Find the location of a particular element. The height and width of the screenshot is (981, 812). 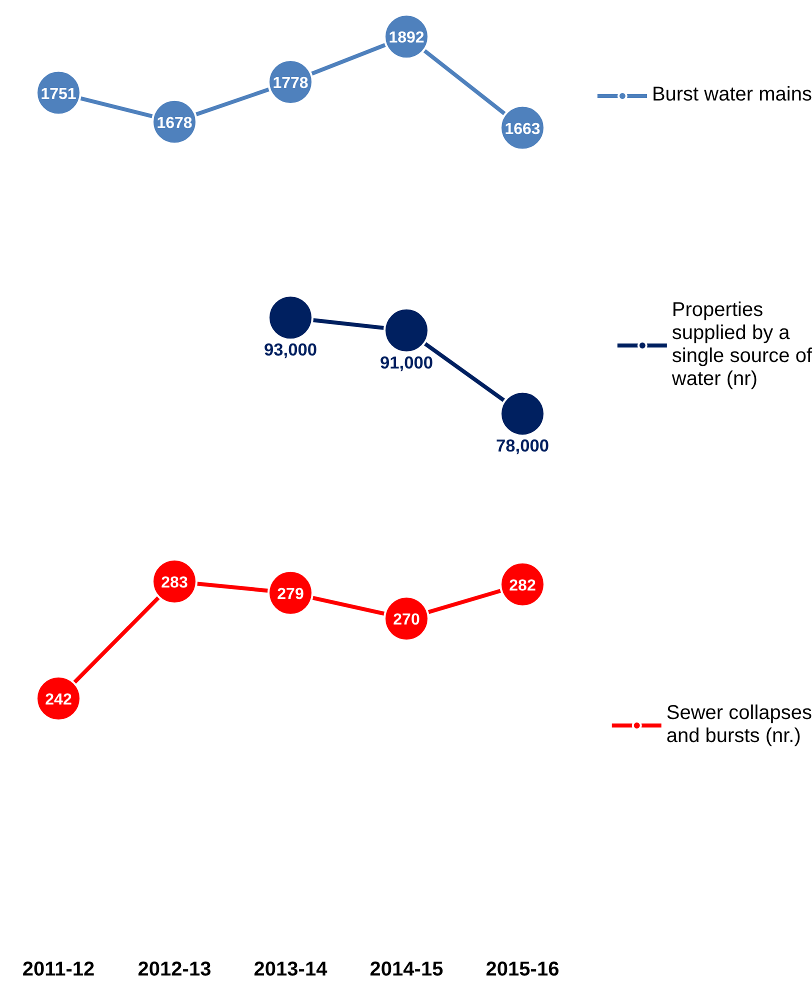

data-label: 91,000 is located at coordinates (406, 362).